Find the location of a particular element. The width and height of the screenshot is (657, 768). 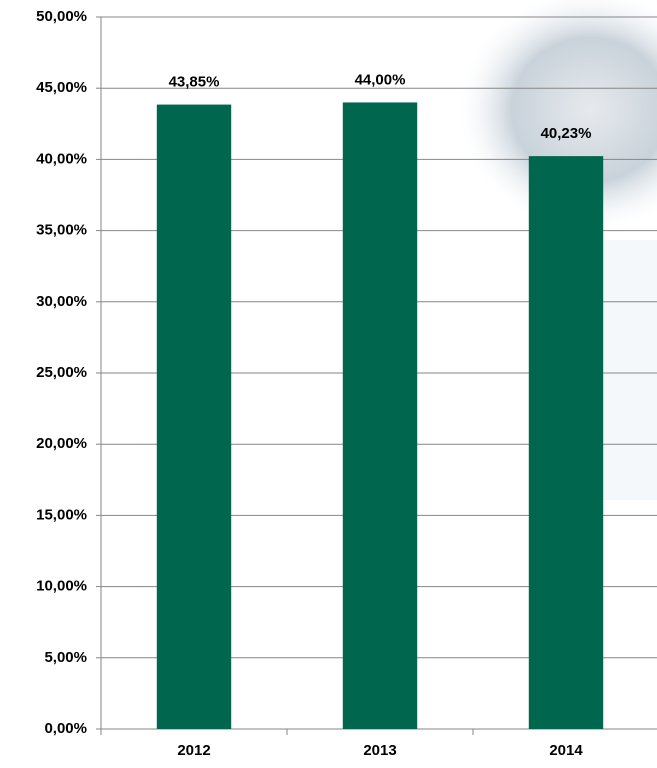

y-tick-label: 45,00% is located at coordinates (61, 87).